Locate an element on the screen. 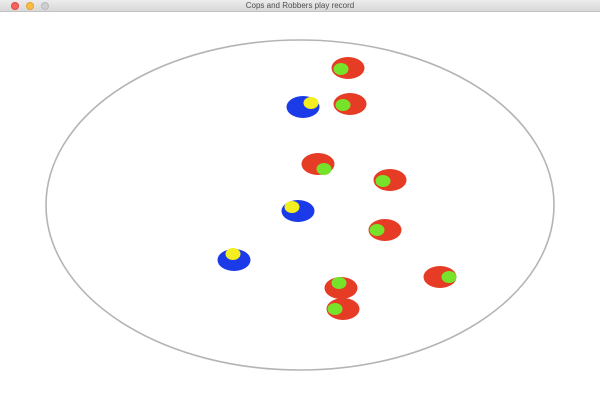 The image size is (600, 400). window-title: Cops and Robbers play record is located at coordinates (300, 5).